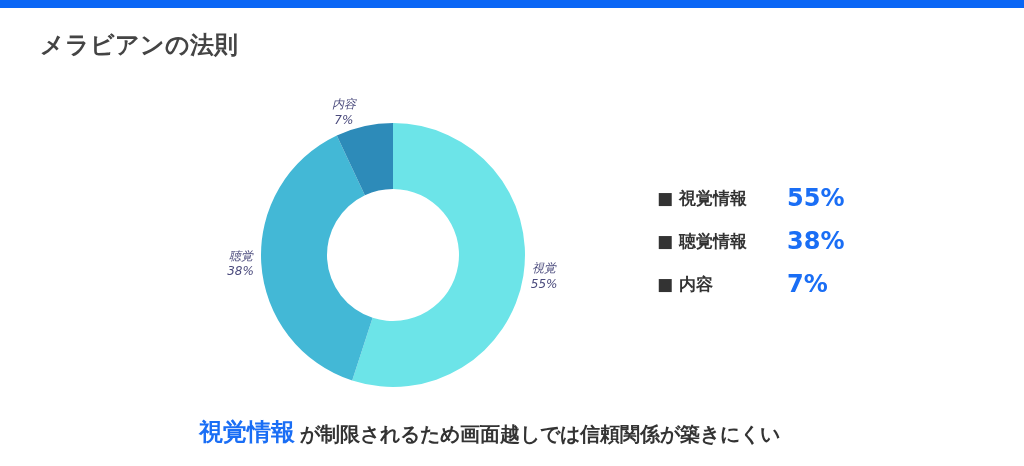 The image size is (1024, 466). What do you see at coordinates (344, 104) in the screenshot?
I see `slice-label: 内容` at bounding box center [344, 104].